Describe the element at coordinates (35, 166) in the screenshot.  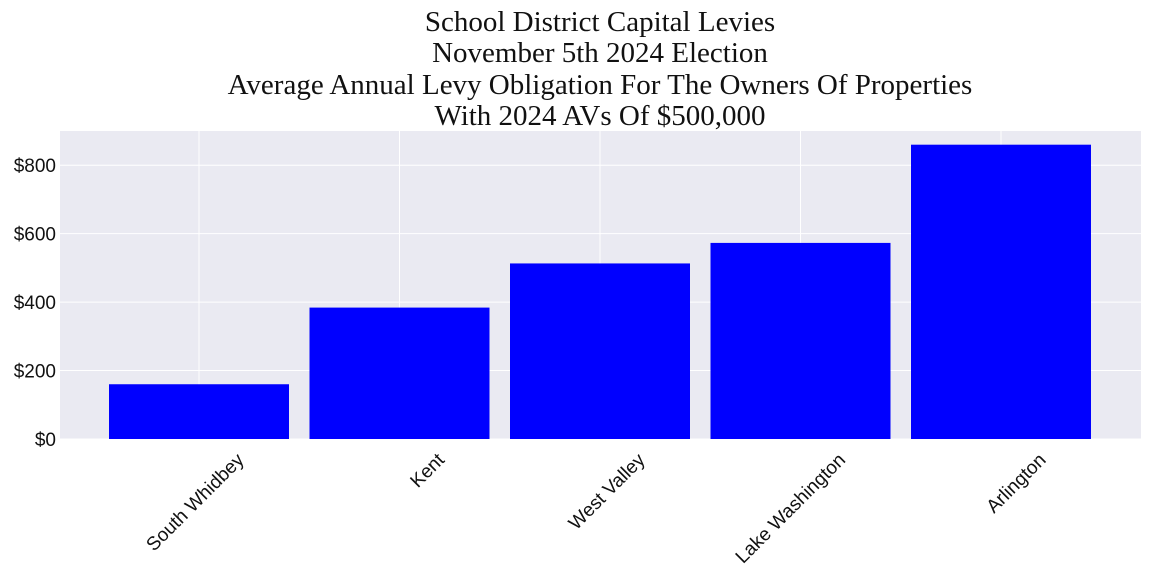
I see `y-tick-label: $800` at that location.